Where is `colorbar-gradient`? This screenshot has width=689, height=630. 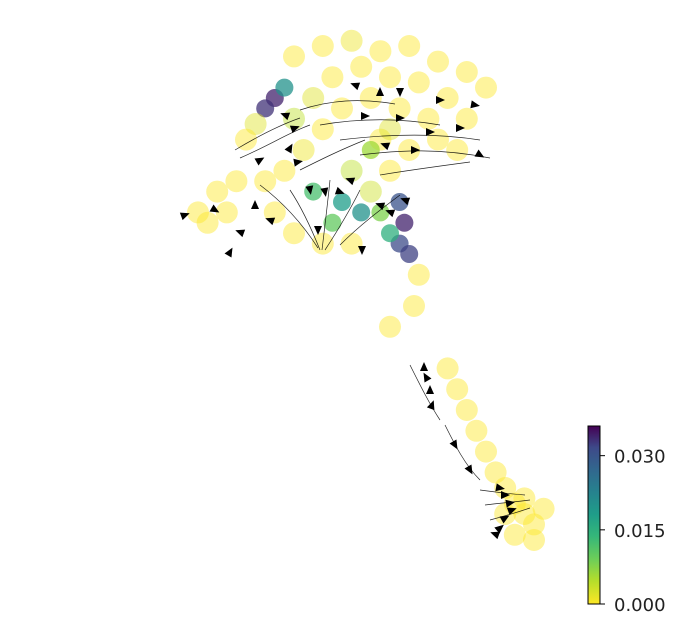 colorbar-gradient is located at coordinates (594, 515).